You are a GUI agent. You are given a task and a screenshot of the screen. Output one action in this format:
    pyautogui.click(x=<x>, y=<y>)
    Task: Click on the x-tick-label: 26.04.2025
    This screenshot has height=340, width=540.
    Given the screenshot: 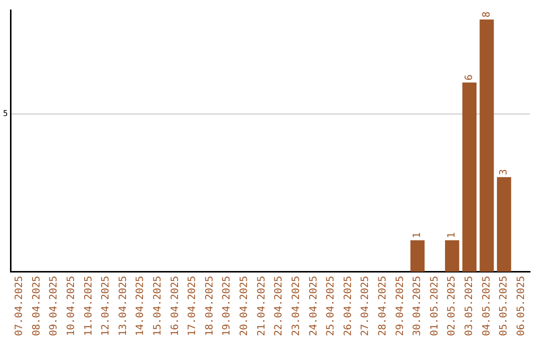 What is the action you would take?
    pyautogui.click(x=348, y=306)
    